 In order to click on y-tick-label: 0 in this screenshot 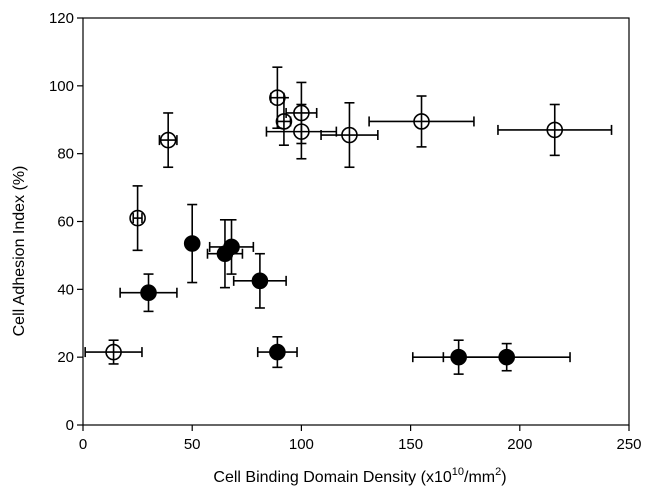, I will do `click(70, 425)`.